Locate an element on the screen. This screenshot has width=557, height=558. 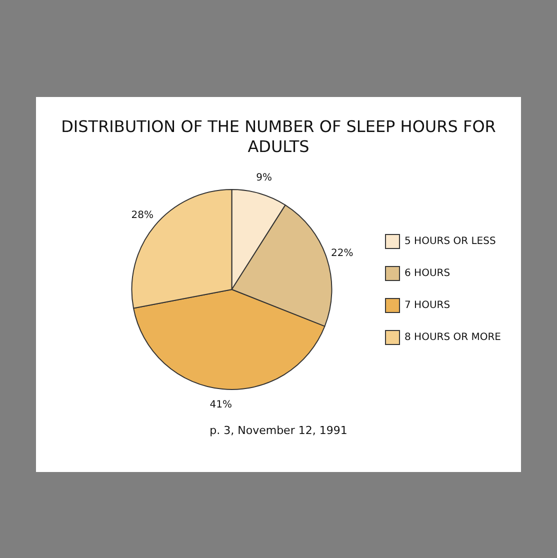
legend-label: 6 HOURS is located at coordinates (427, 274).